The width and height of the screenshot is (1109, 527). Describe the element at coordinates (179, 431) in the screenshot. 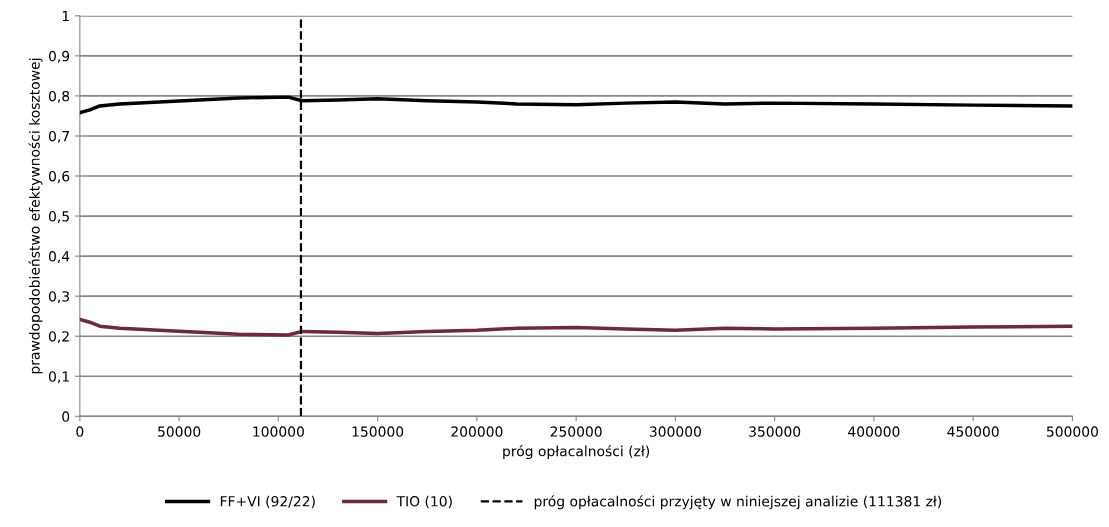

I see `x-tick-label: 50000` at that location.